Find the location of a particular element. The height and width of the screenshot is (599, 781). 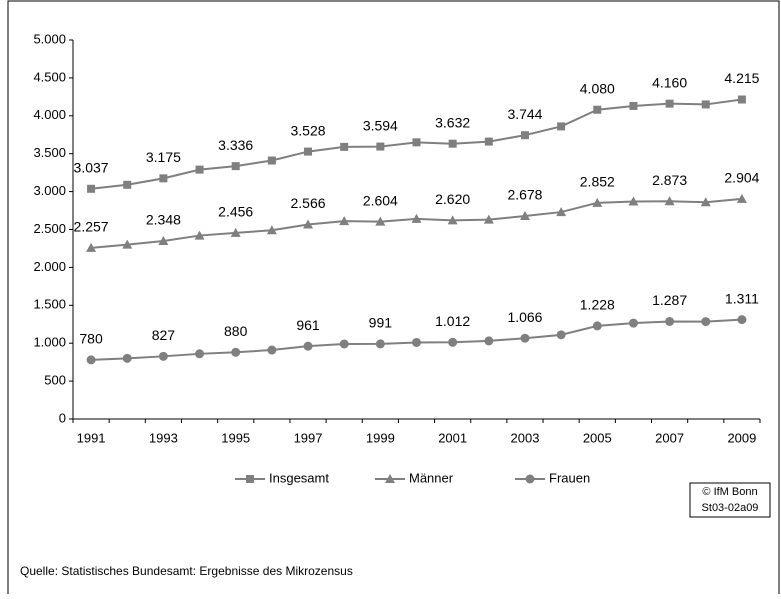

x-tick-label: 2007 is located at coordinates (669, 437).